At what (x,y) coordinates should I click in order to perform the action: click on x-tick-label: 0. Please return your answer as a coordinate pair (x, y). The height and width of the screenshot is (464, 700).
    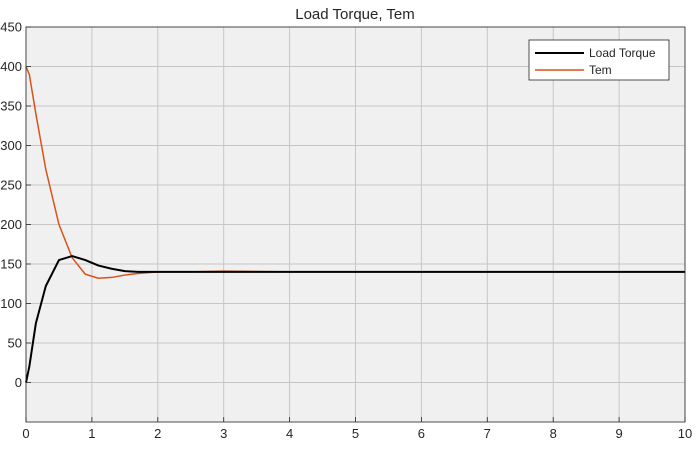
    Looking at the image, I should click on (25, 433).